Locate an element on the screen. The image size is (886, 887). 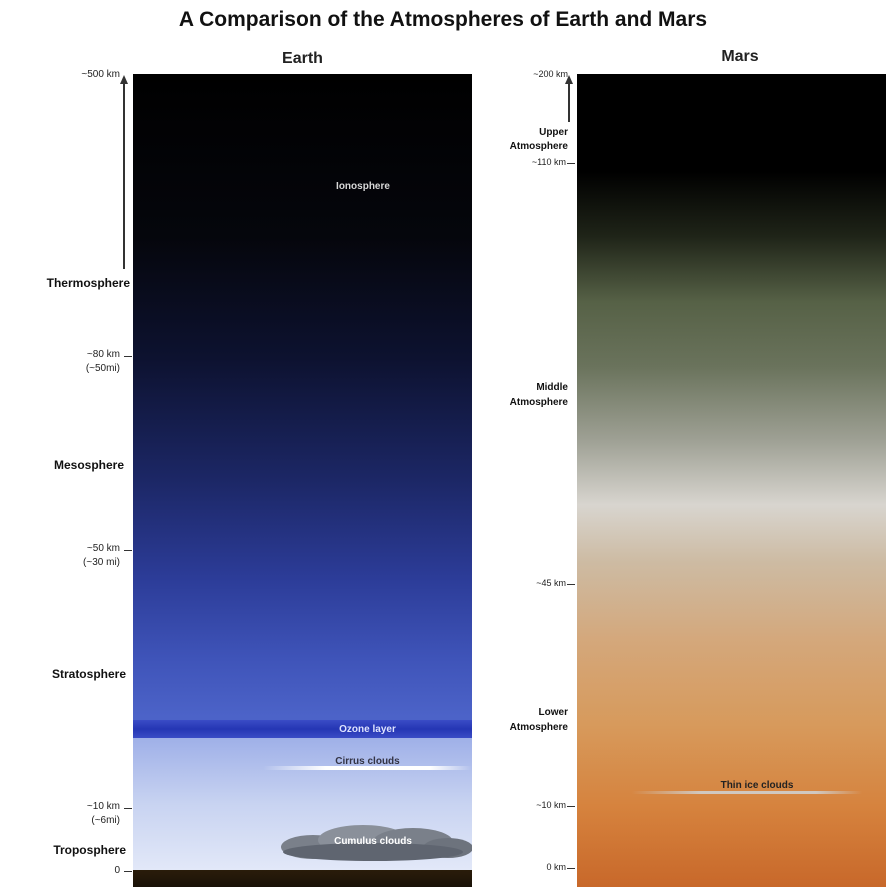
mars-middle-boundary-tick is located at coordinates (571, 584).